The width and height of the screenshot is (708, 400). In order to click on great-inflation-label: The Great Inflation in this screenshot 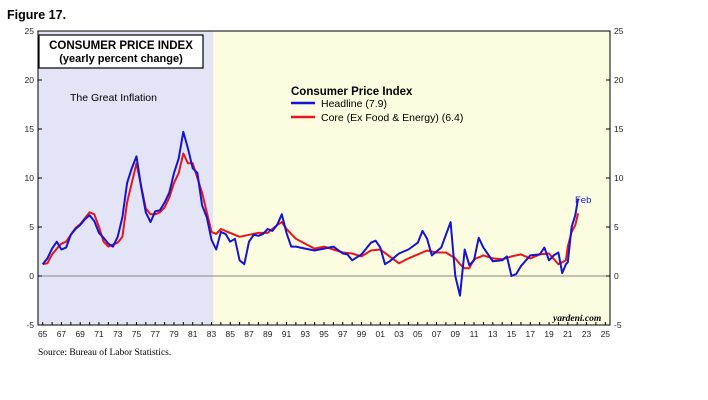, I will do `click(113, 98)`.